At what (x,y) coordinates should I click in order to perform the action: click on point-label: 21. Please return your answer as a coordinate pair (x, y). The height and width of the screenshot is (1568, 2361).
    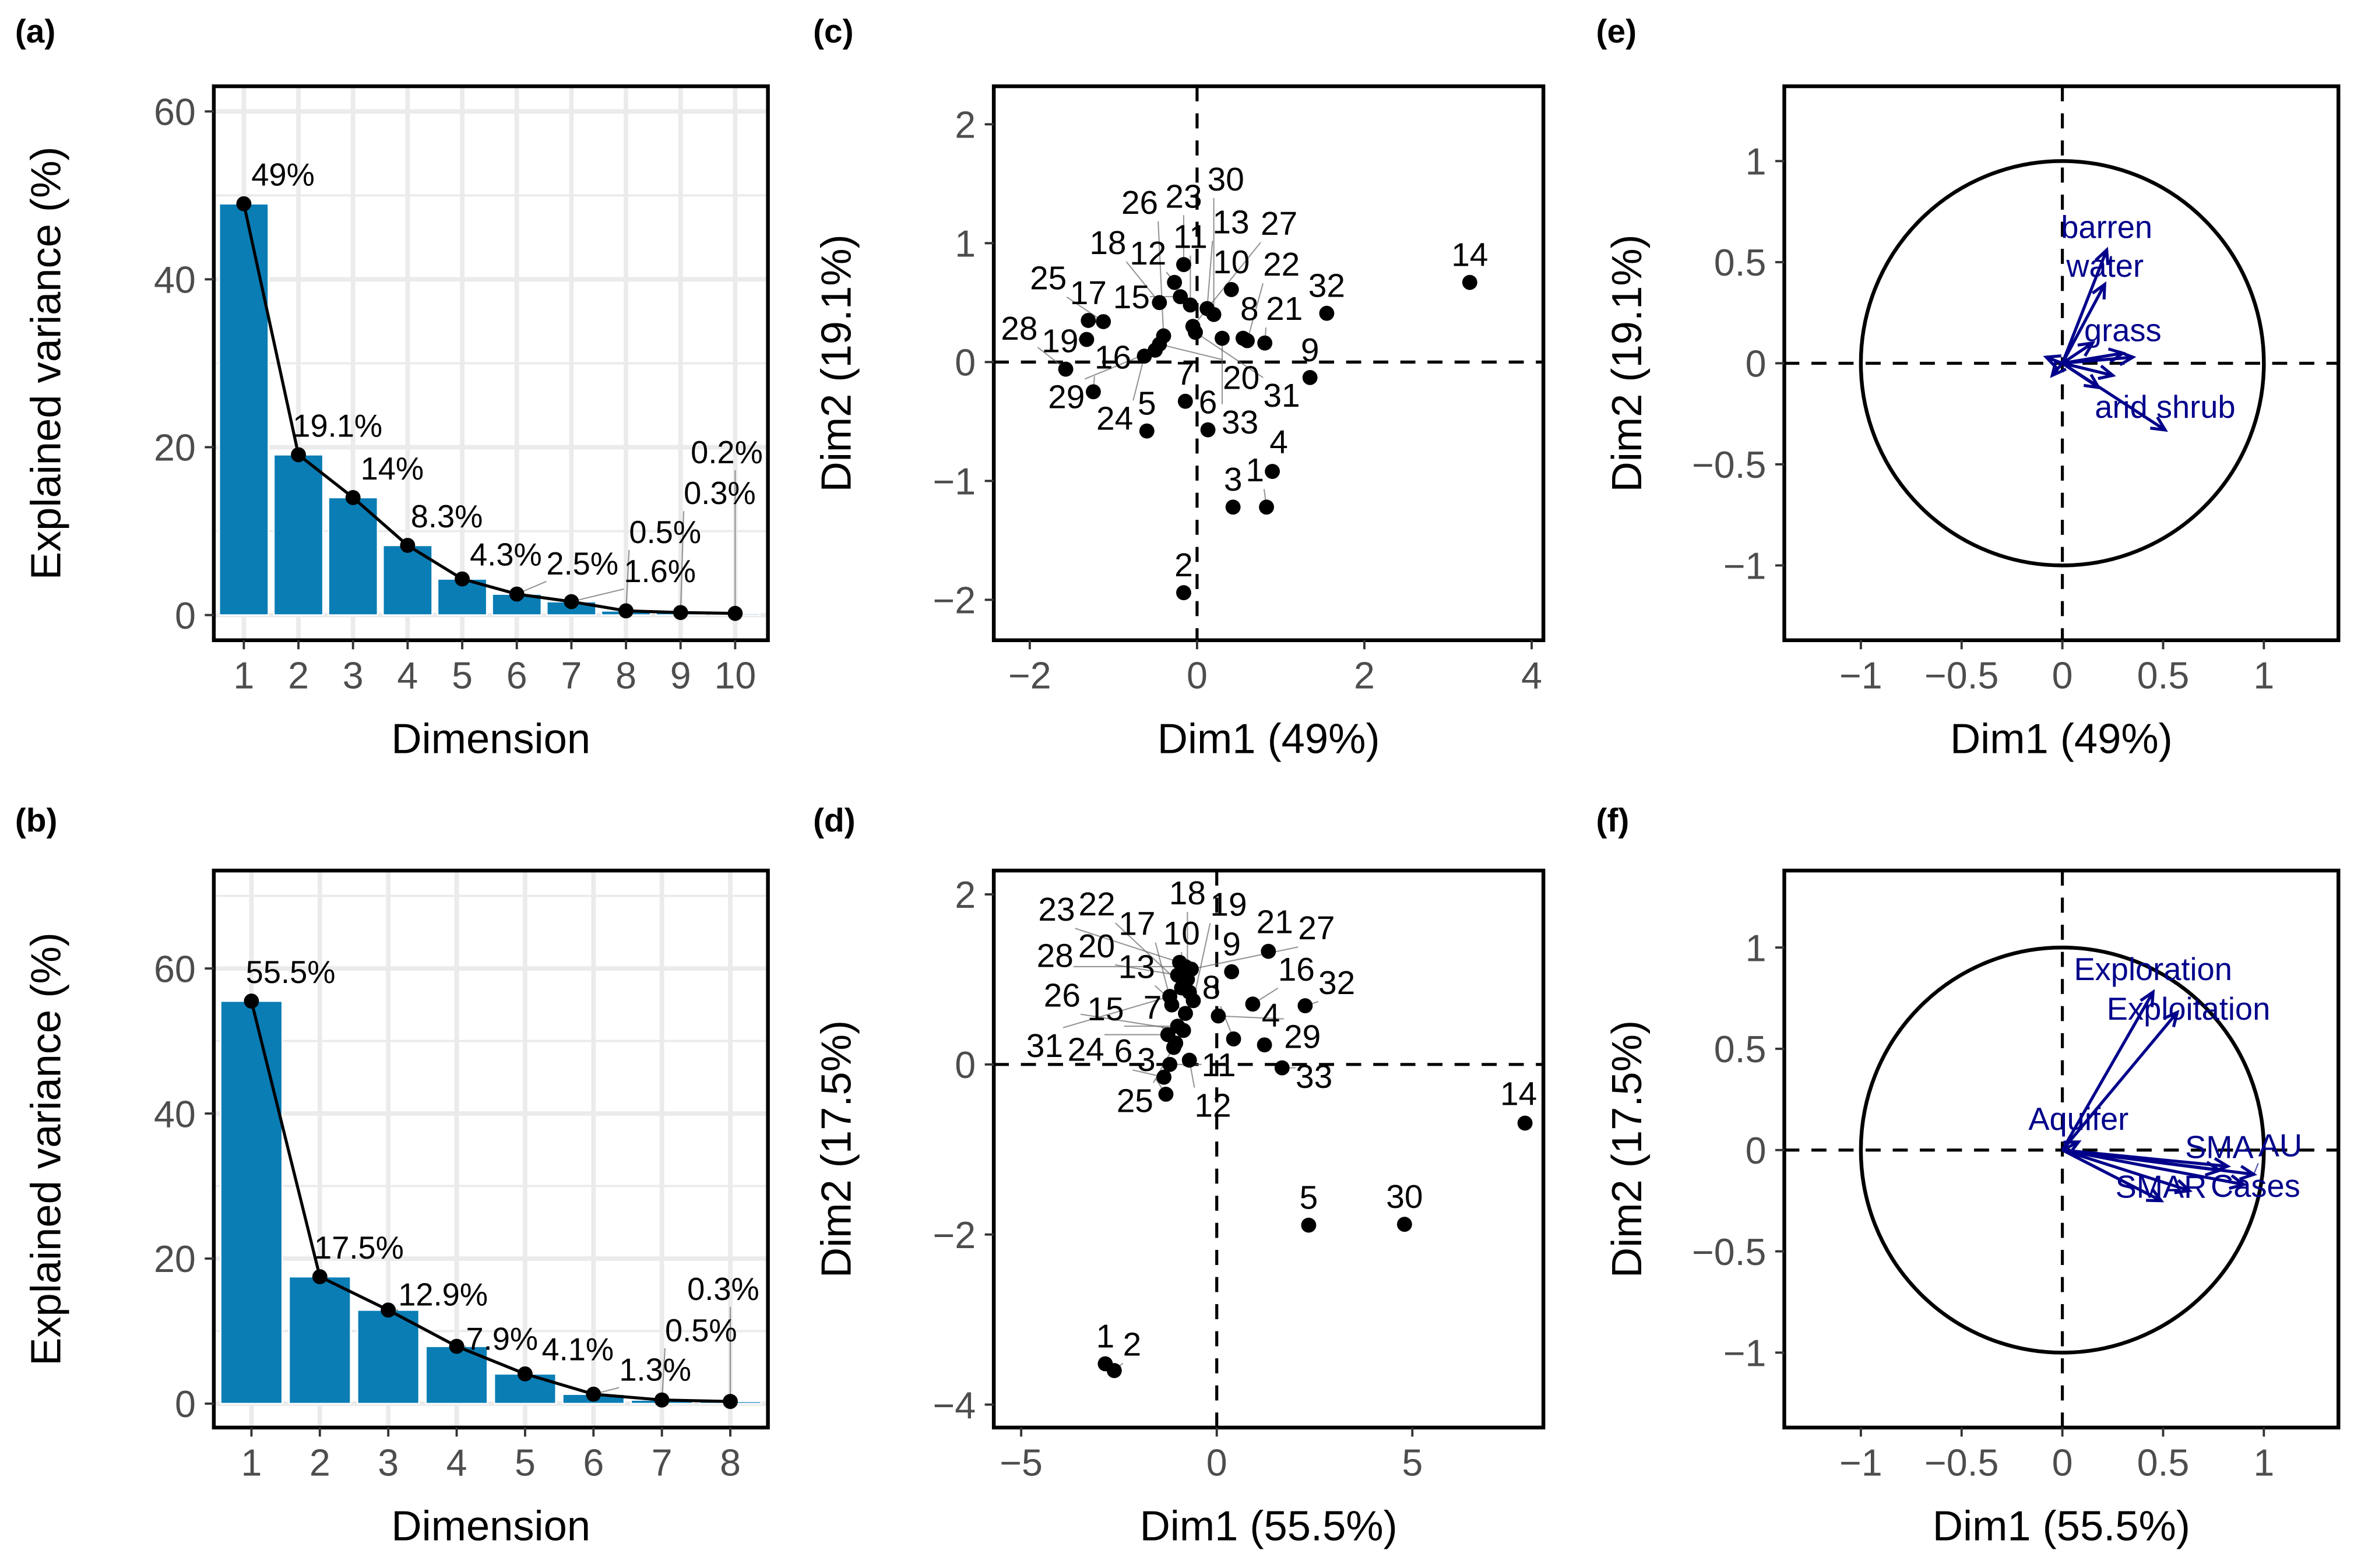
    Looking at the image, I should click on (1285, 309).